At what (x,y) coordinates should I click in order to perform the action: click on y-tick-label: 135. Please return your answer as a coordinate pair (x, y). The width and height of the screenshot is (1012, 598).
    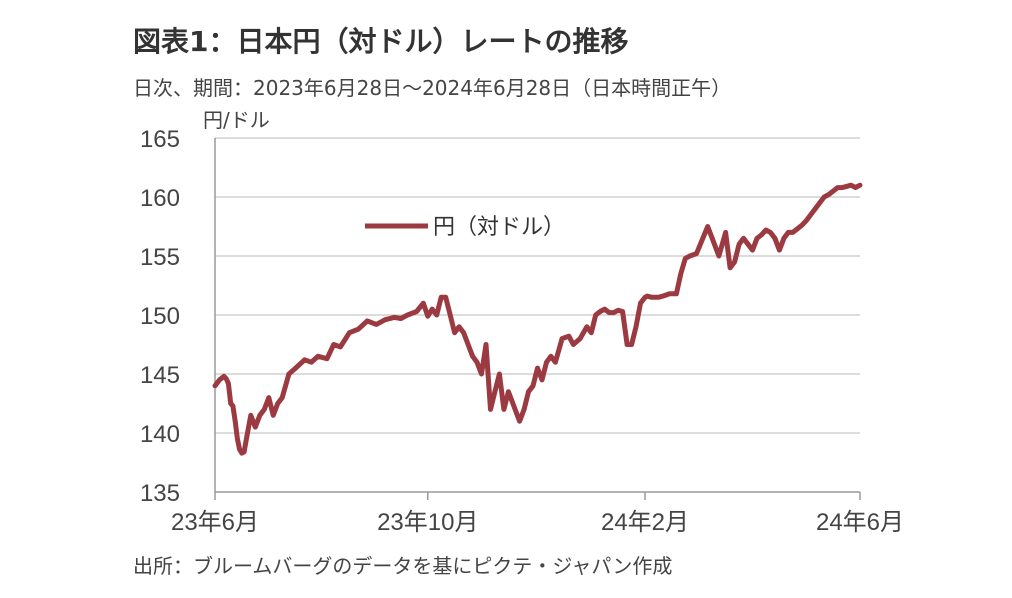
    Looking at the image, I should click on (160, 493).